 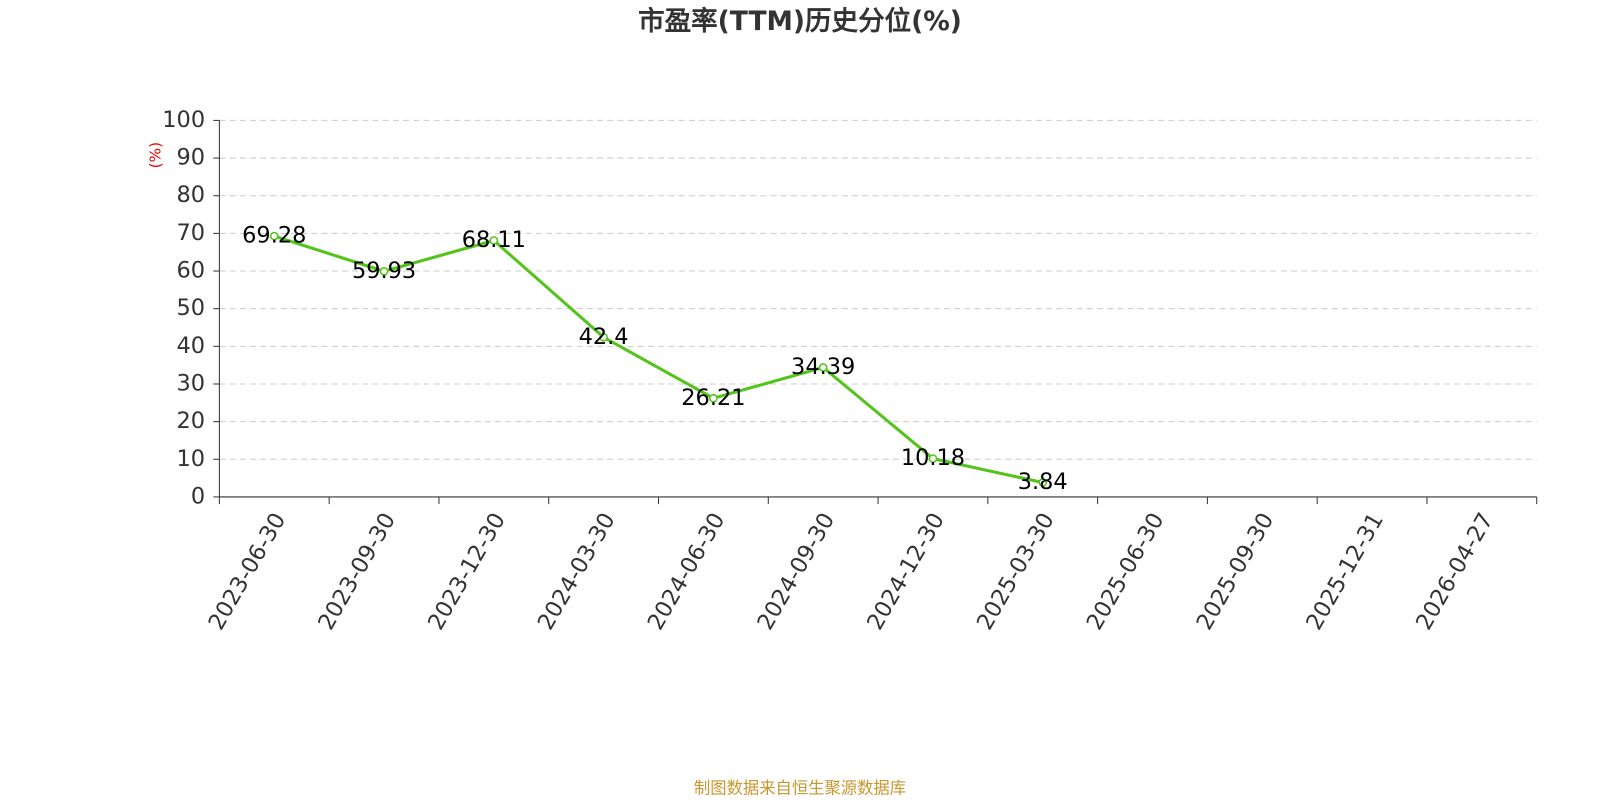 What do you see at coordinates (191, 158) in the screenshot?
I see `y-tick-label: 90` at bounding box center [191, 158].